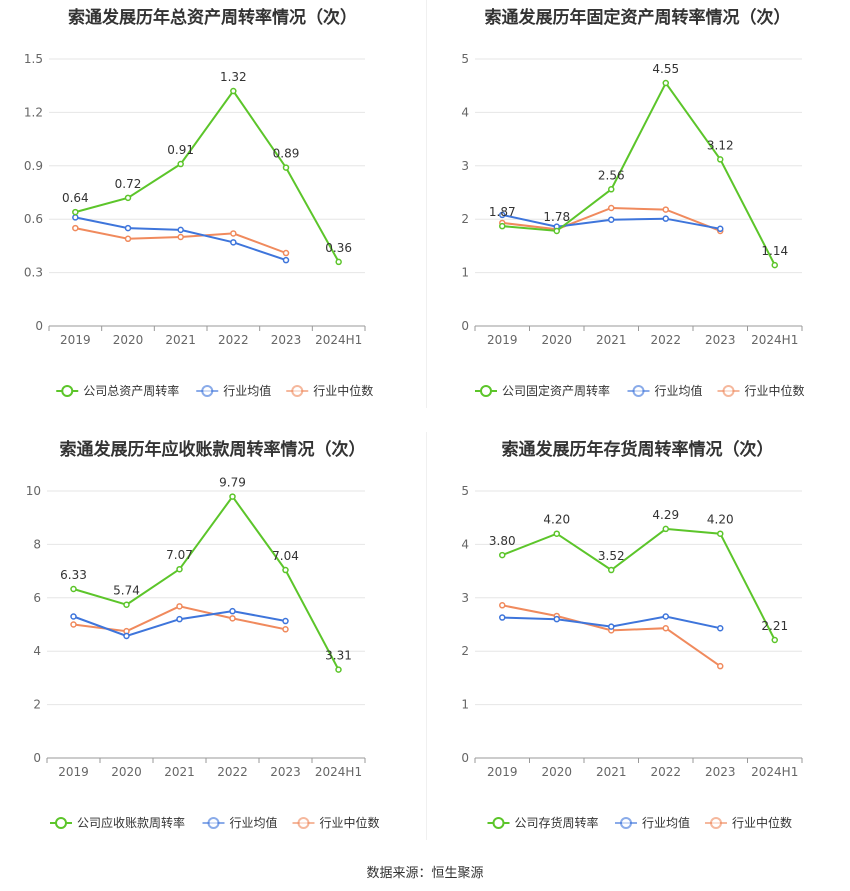 This screenshot has height=891, width=850. Describe the element at coordinates (37, 598) in the screenshot. I see `y-tick-label: 6` at that location.